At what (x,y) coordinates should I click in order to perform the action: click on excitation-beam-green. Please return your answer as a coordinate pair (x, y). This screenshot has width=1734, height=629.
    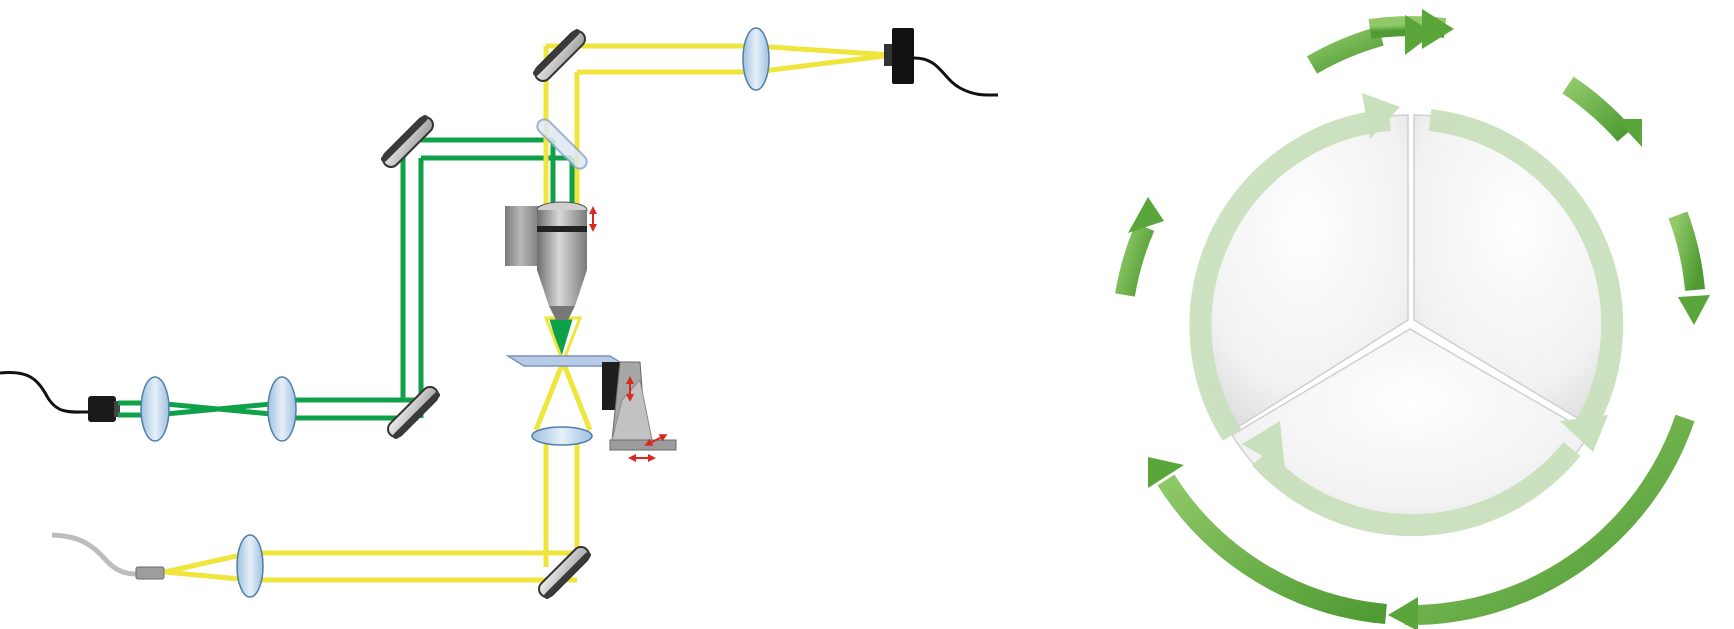
    Looking at the image, I should click on (346, 279).